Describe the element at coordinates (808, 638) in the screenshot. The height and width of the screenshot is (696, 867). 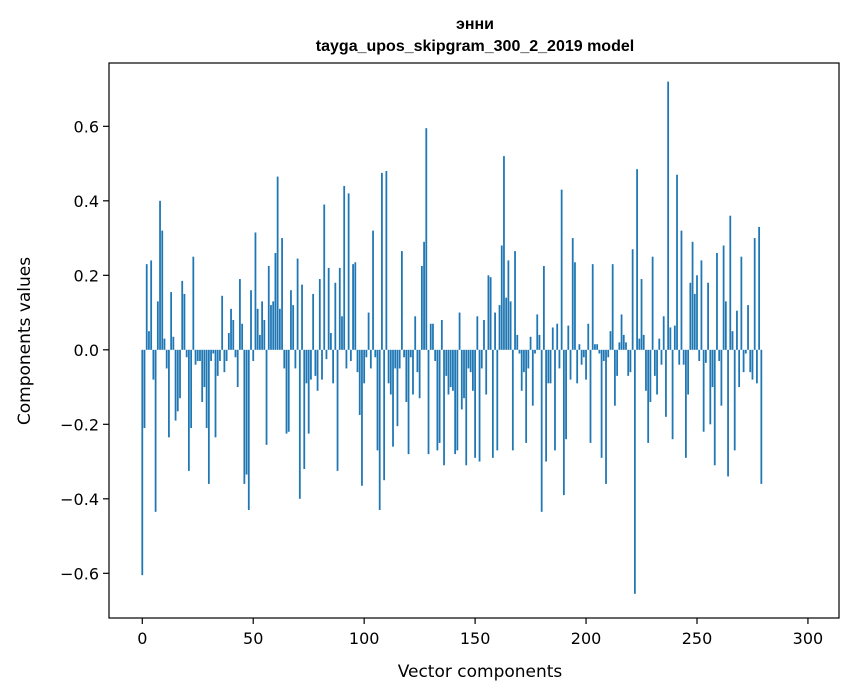
I see `x-tick-label: 300` at that location.